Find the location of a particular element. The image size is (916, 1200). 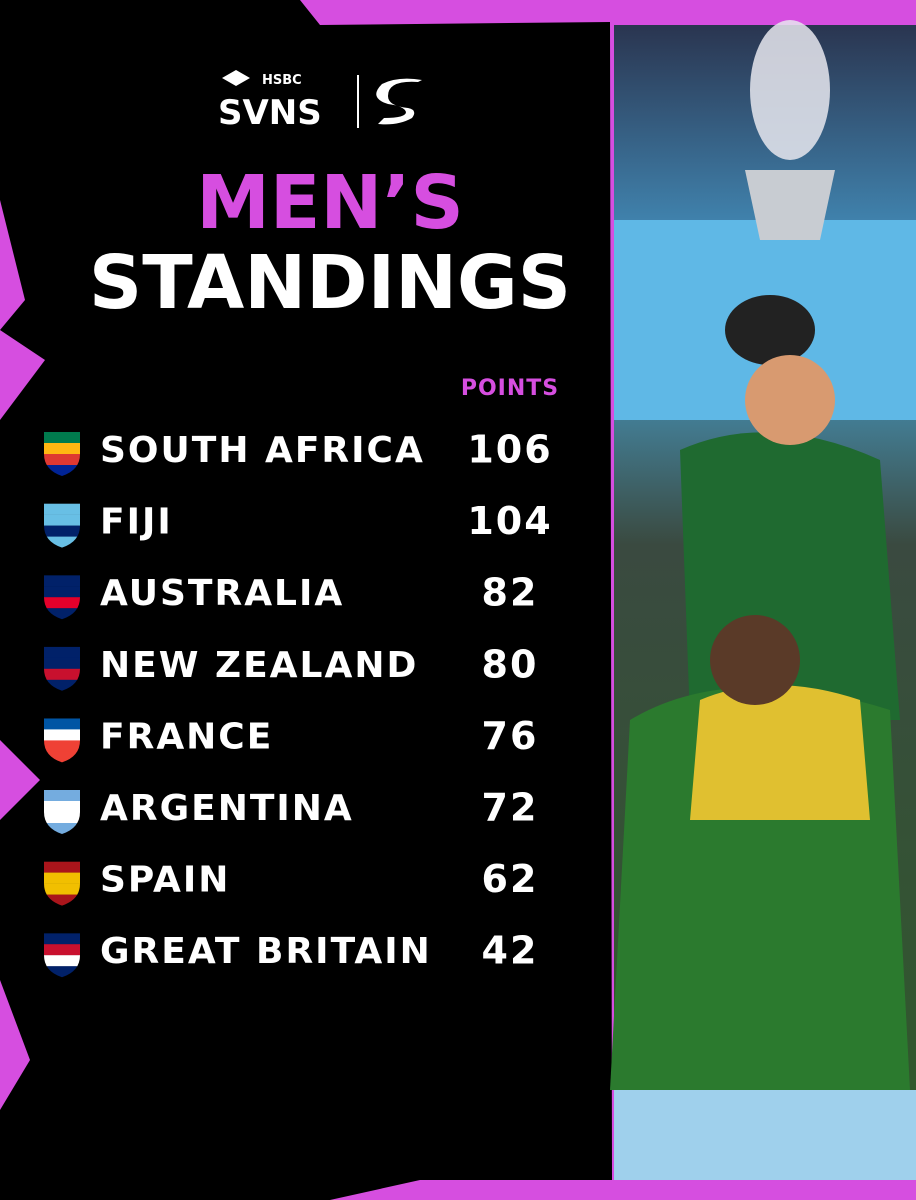

standings-row: AUSTRALIA 82 is located at coordinates (291, 595).